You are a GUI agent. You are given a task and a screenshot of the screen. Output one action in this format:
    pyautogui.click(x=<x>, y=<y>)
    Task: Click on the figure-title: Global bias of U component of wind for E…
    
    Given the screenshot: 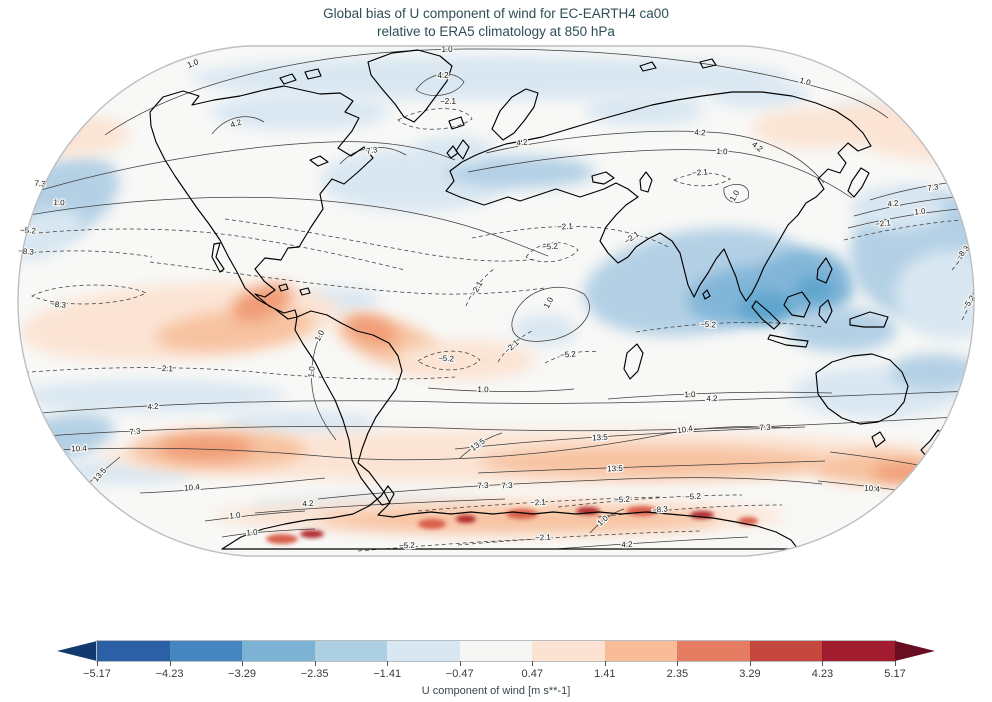 What is the action you would take?
    pyautogui.click(x=496, y=23)
    